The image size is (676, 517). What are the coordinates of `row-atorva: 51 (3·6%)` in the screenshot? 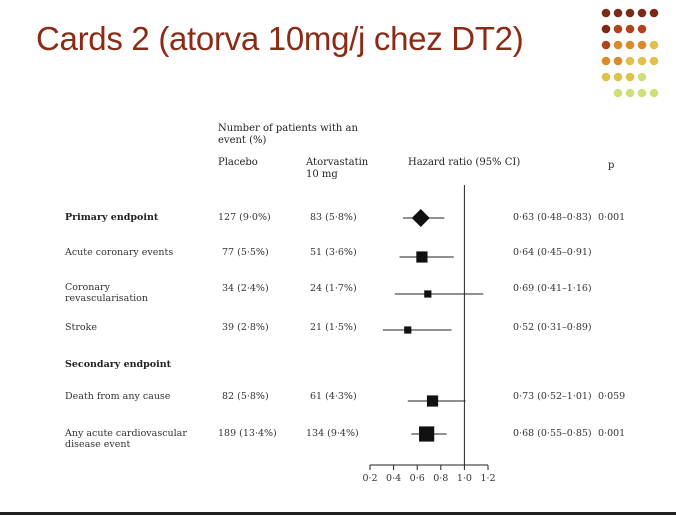 It's located at (333, 252).